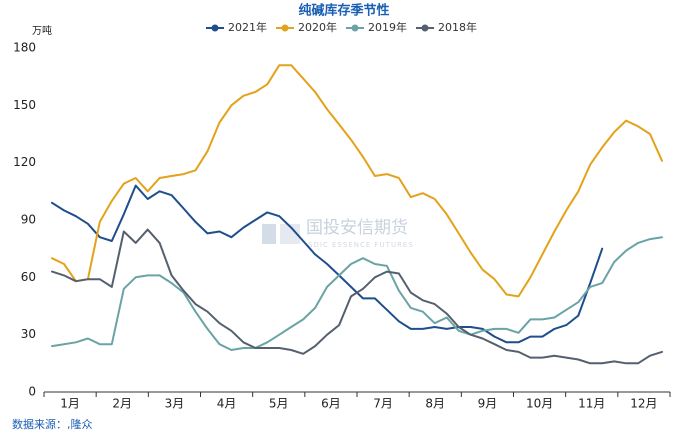 The width and height of the screenshot is (688, 443). I want to click on x-tick-label: 7月, so click(383, 404).